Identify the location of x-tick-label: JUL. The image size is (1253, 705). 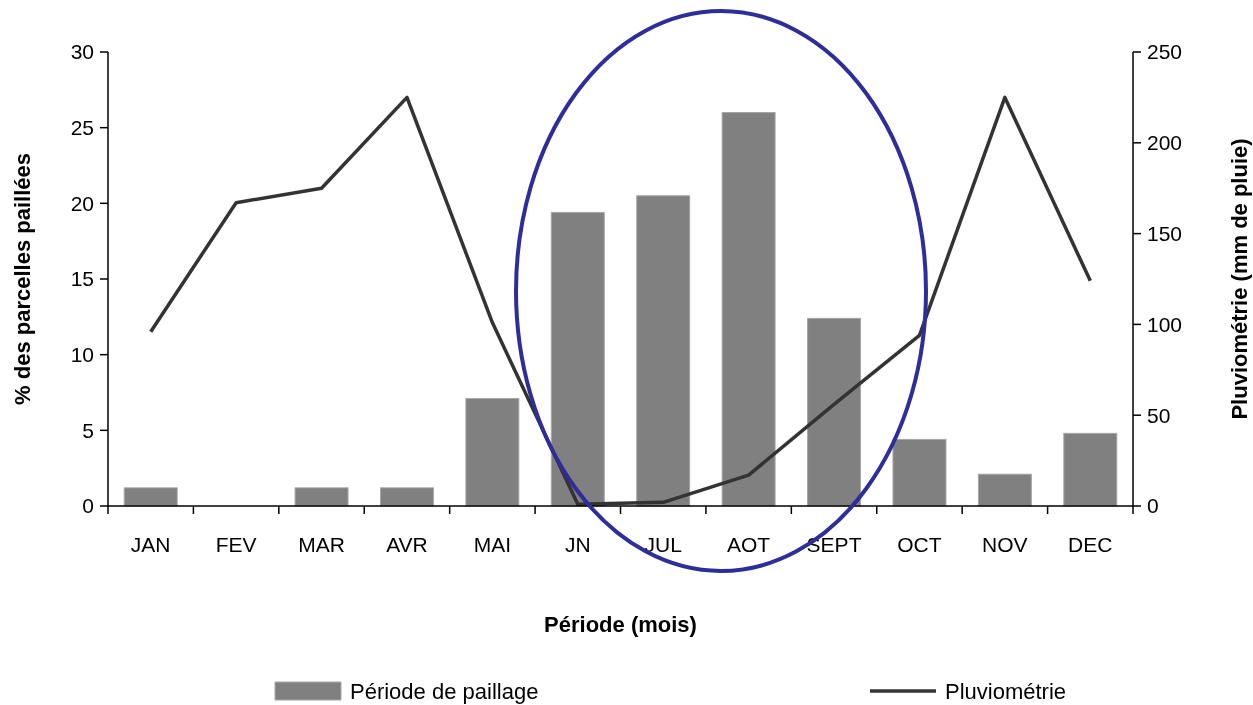
(663, 544).